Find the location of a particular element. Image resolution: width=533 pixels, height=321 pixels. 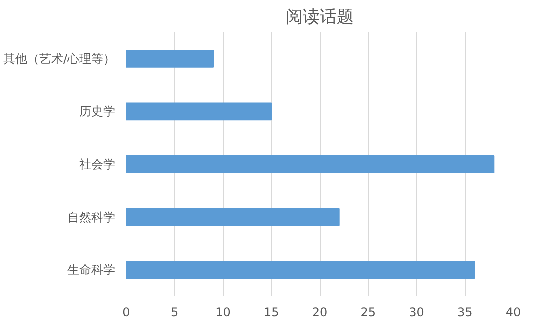

x-tick-label: 15 is located at coordinates (272, 313).